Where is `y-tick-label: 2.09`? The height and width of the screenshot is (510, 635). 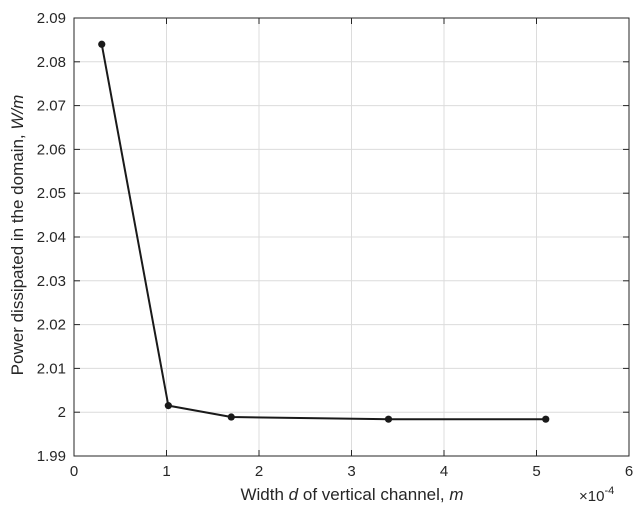
y-tick-label: 2.09 is located at coordinates (51, 18).